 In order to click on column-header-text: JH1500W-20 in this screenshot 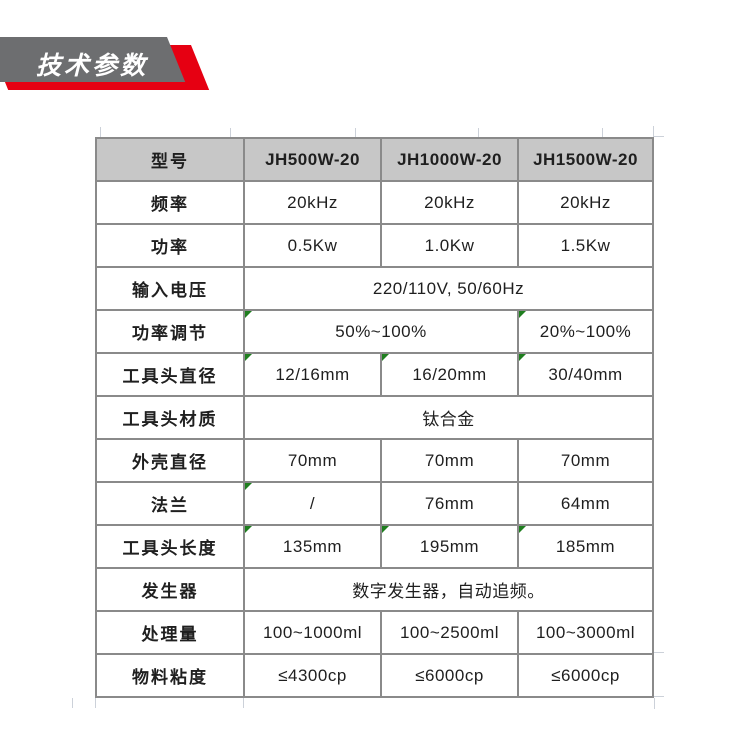, I will do `click(585, 159)`.